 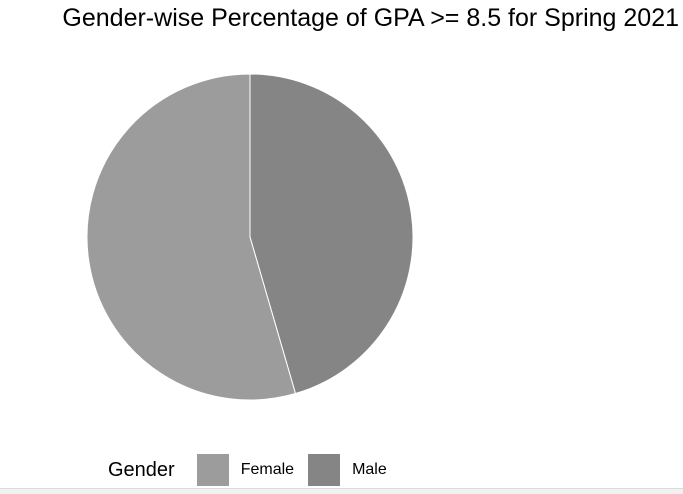 What do you see at coordinates (267, 469) in the screenshot?
I see `legend-label-female: Female` at bounding box center [267, 469].